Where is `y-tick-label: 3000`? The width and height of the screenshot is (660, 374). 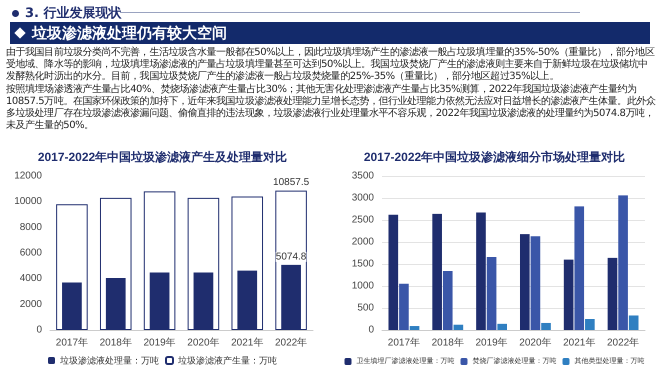 y-tick-label: 3000 is located at coordinates (363, 198).